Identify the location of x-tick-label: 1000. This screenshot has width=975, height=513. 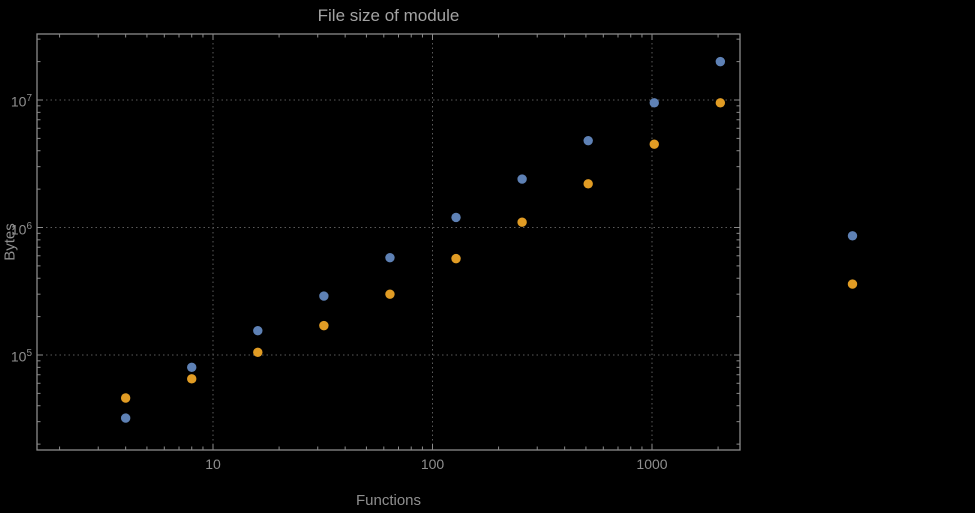
(652, 464).